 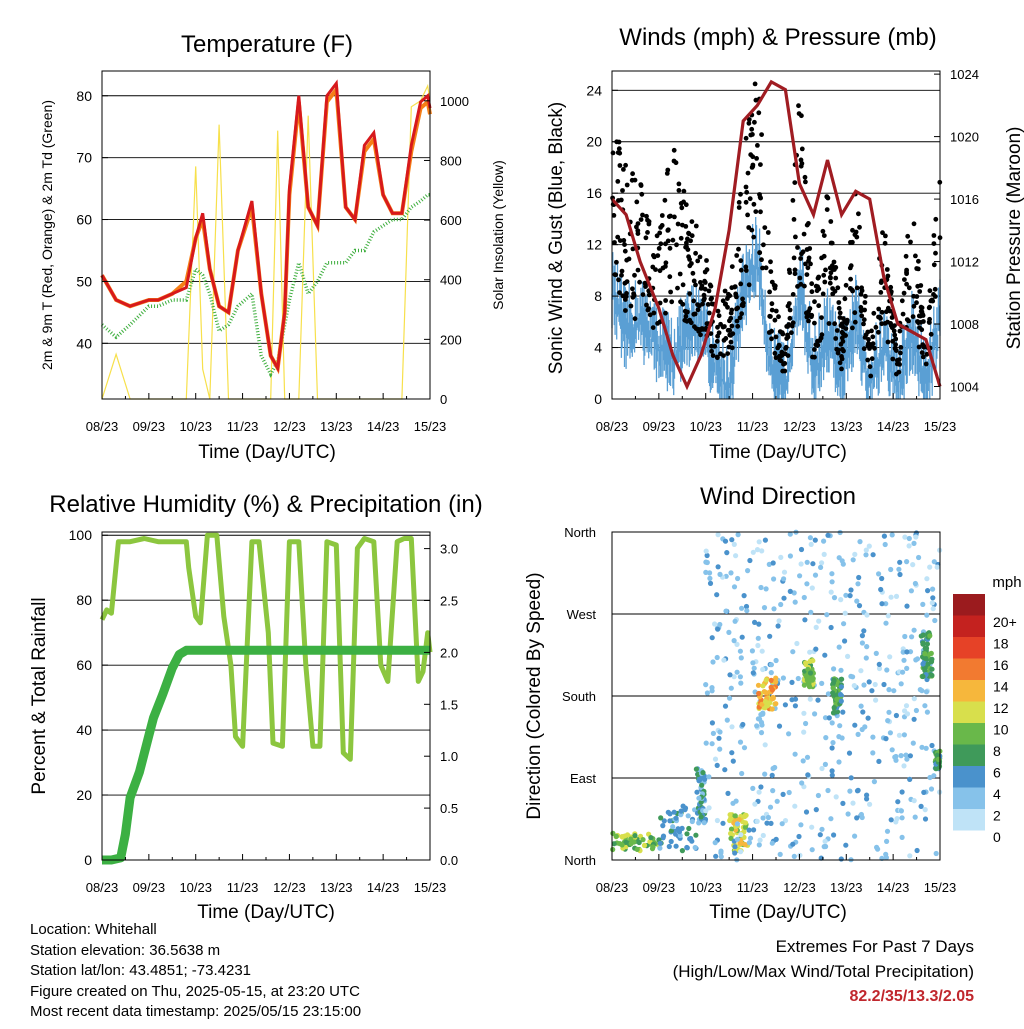 What do you see at coordinates (753, 426) in the screenshot?
I see `winds-xtick-label: 11/23` at bounding box center [753, 426].